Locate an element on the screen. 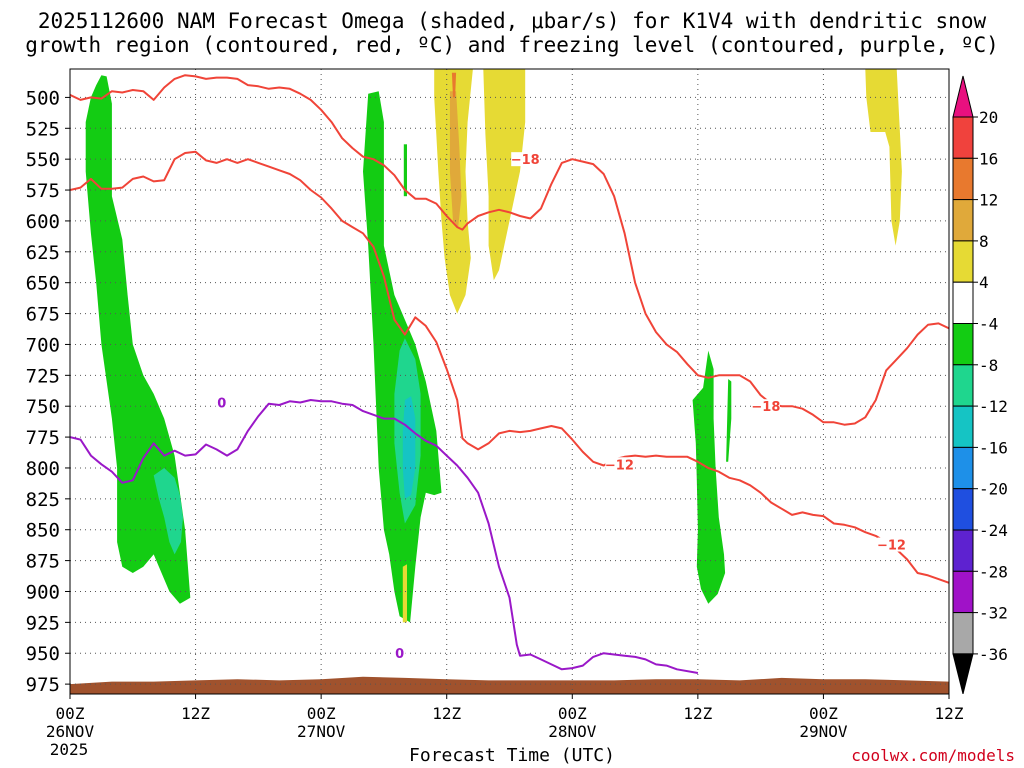 This screenshot has height=768, width=1024. y-tick-label-575: 575 is located at coordinates (43, 191).